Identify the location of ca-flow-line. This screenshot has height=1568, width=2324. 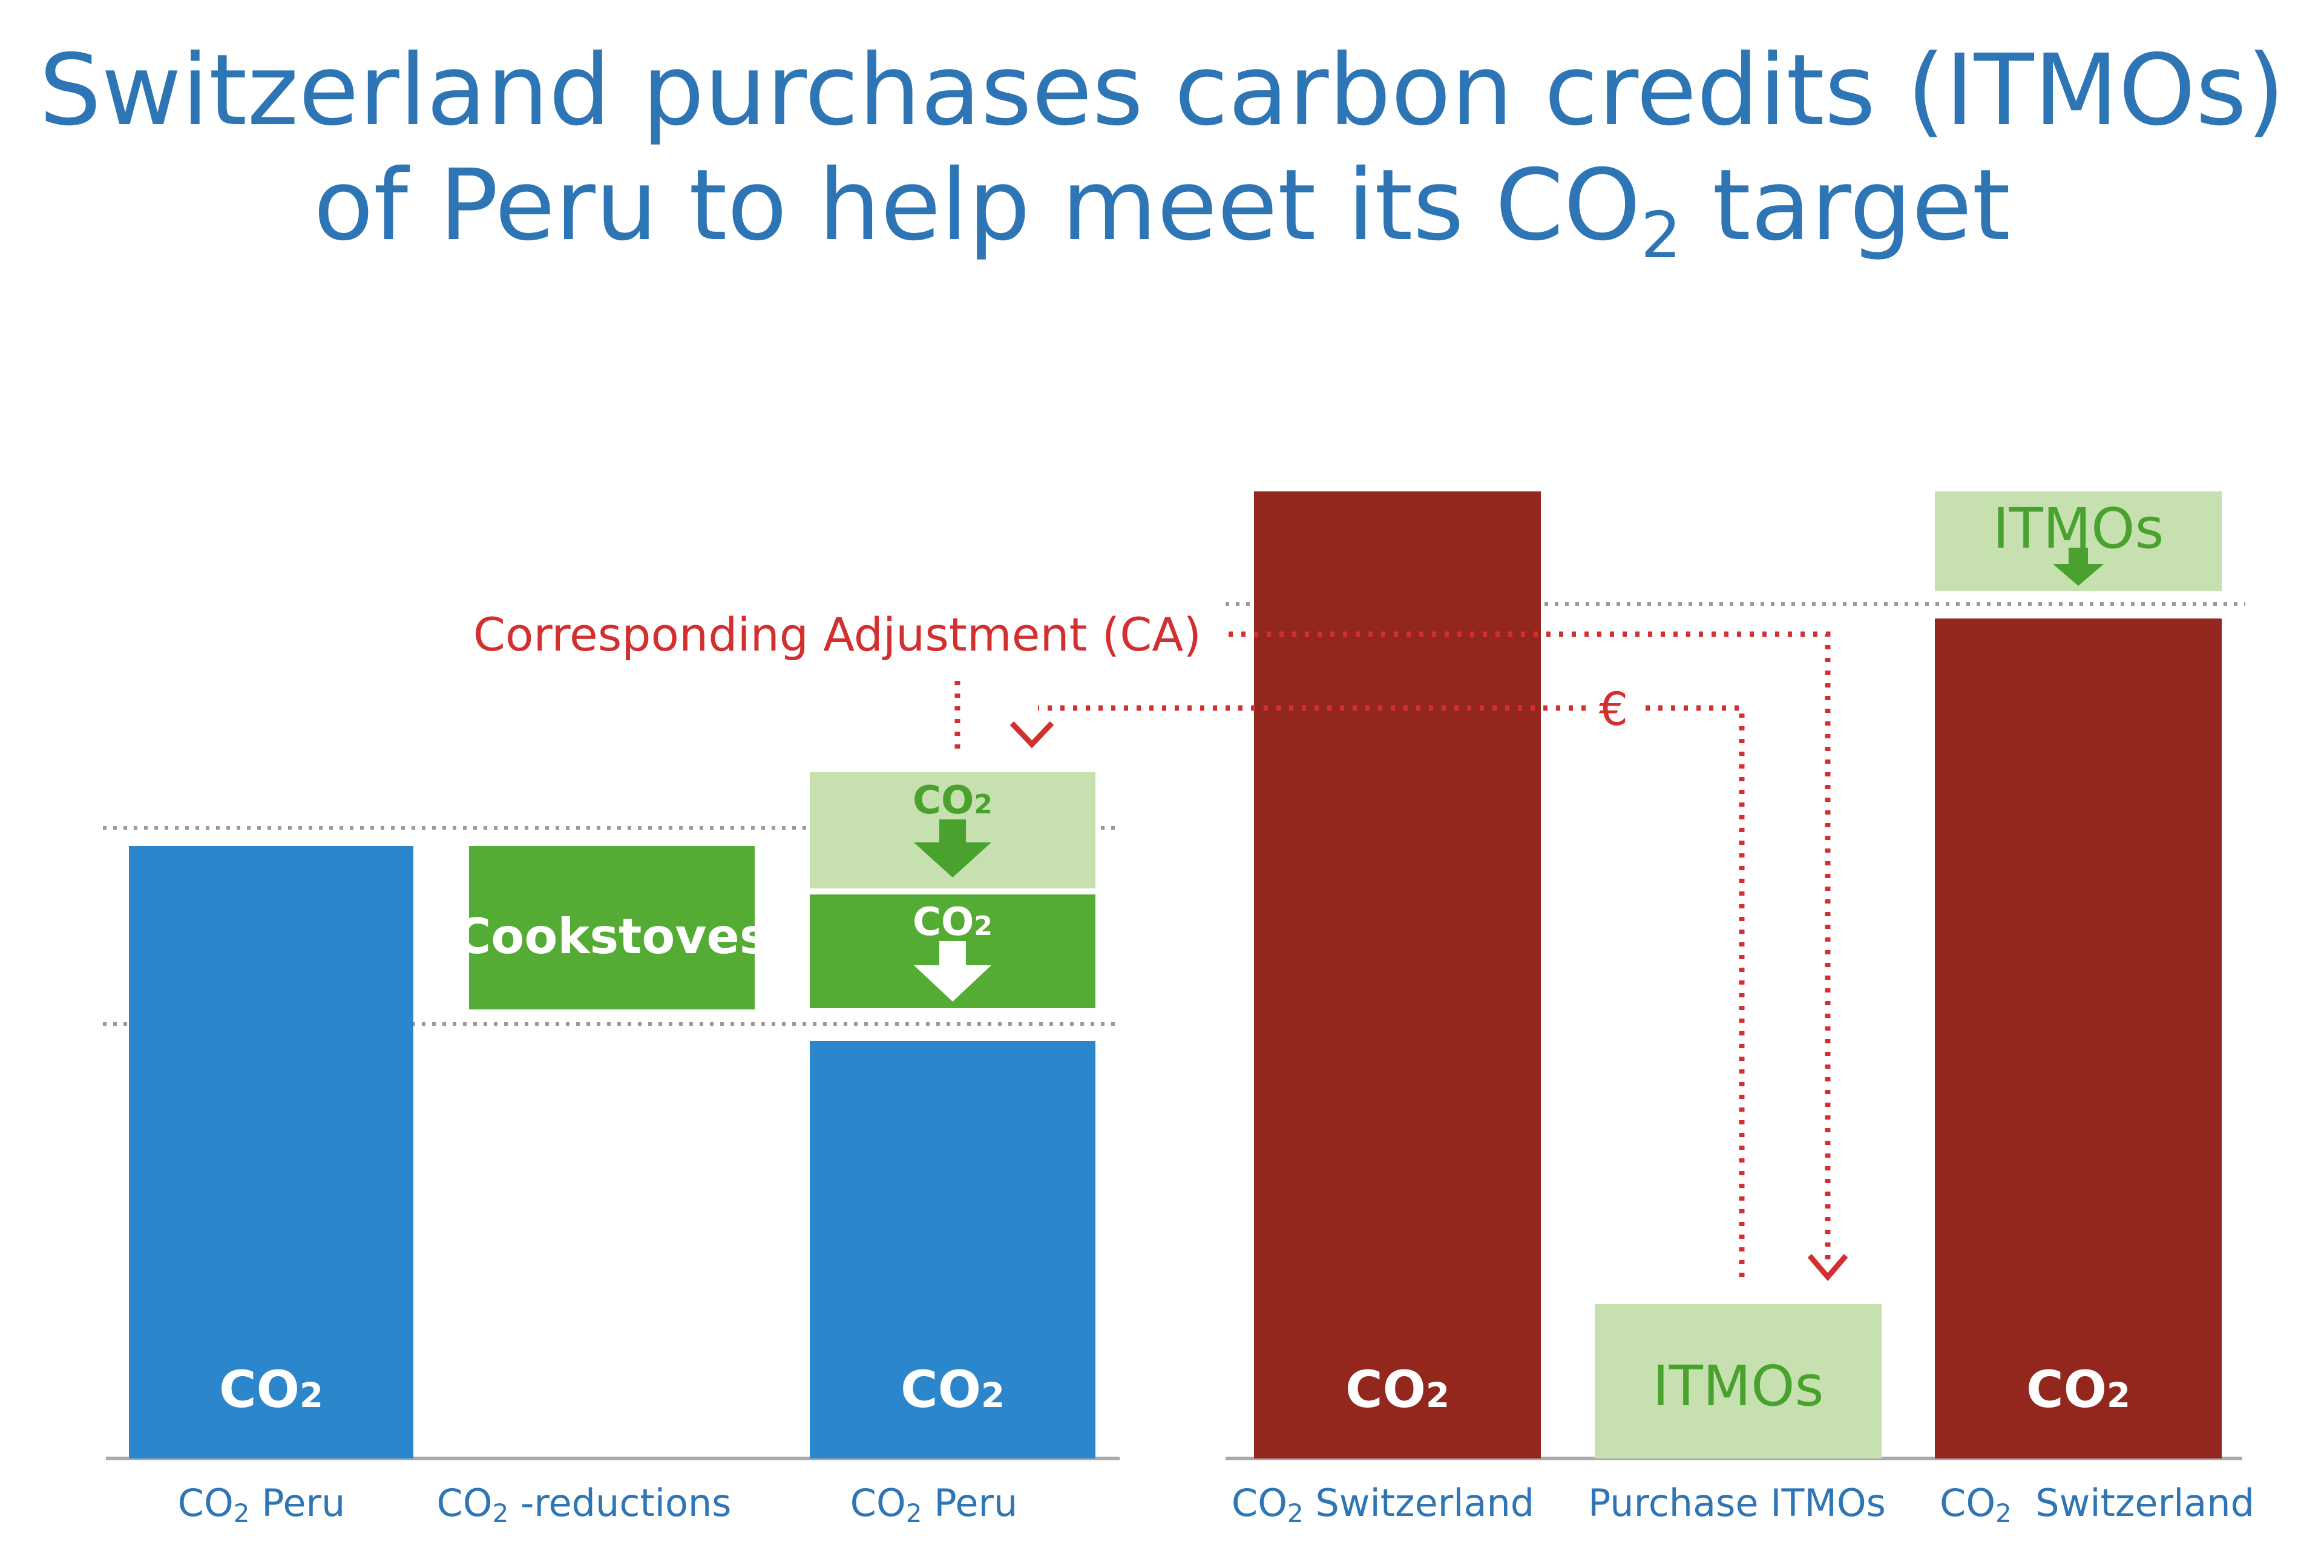
(1530, 946).